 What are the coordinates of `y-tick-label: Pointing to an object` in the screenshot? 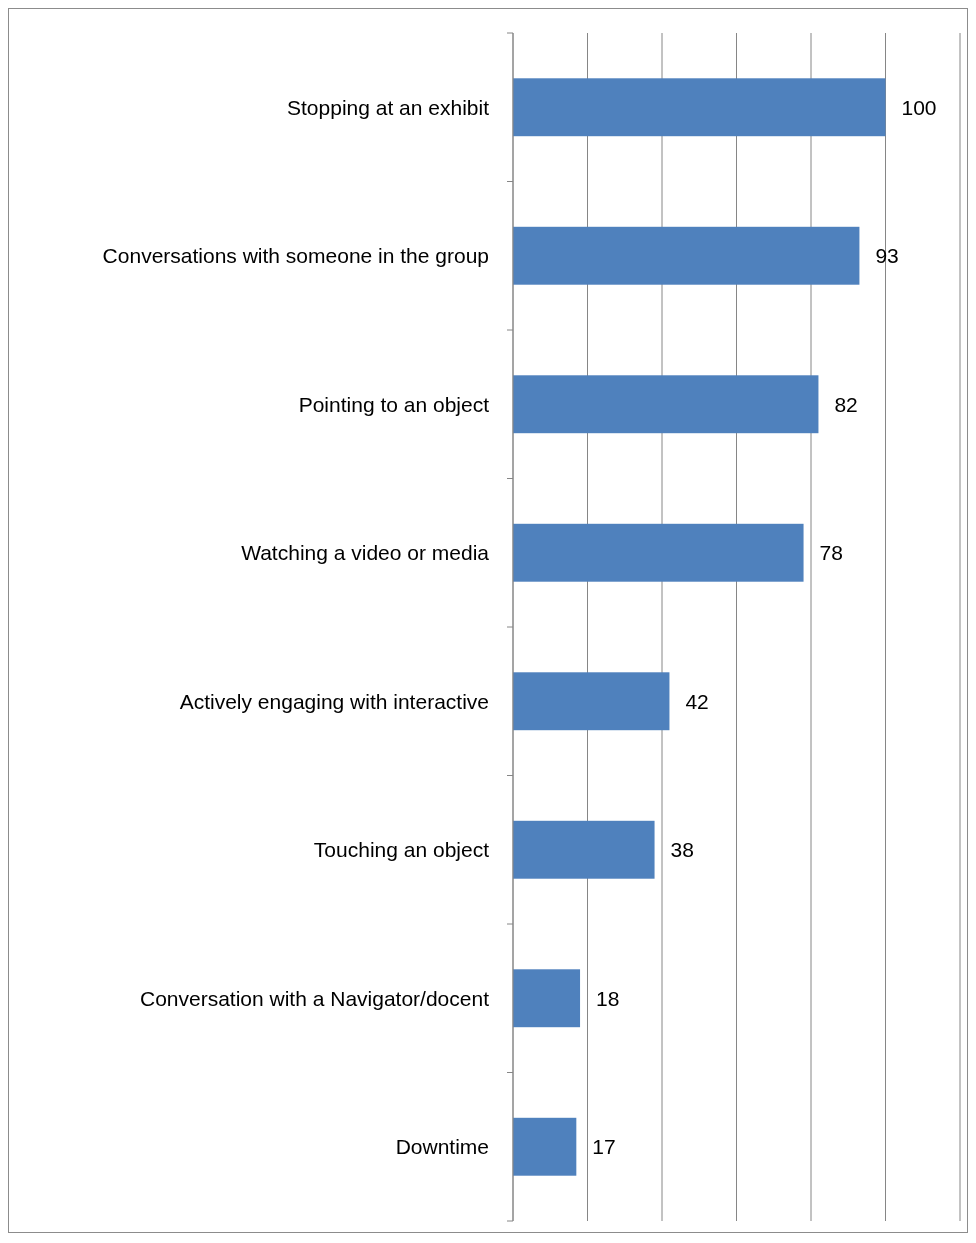 It's located at (394, 404).